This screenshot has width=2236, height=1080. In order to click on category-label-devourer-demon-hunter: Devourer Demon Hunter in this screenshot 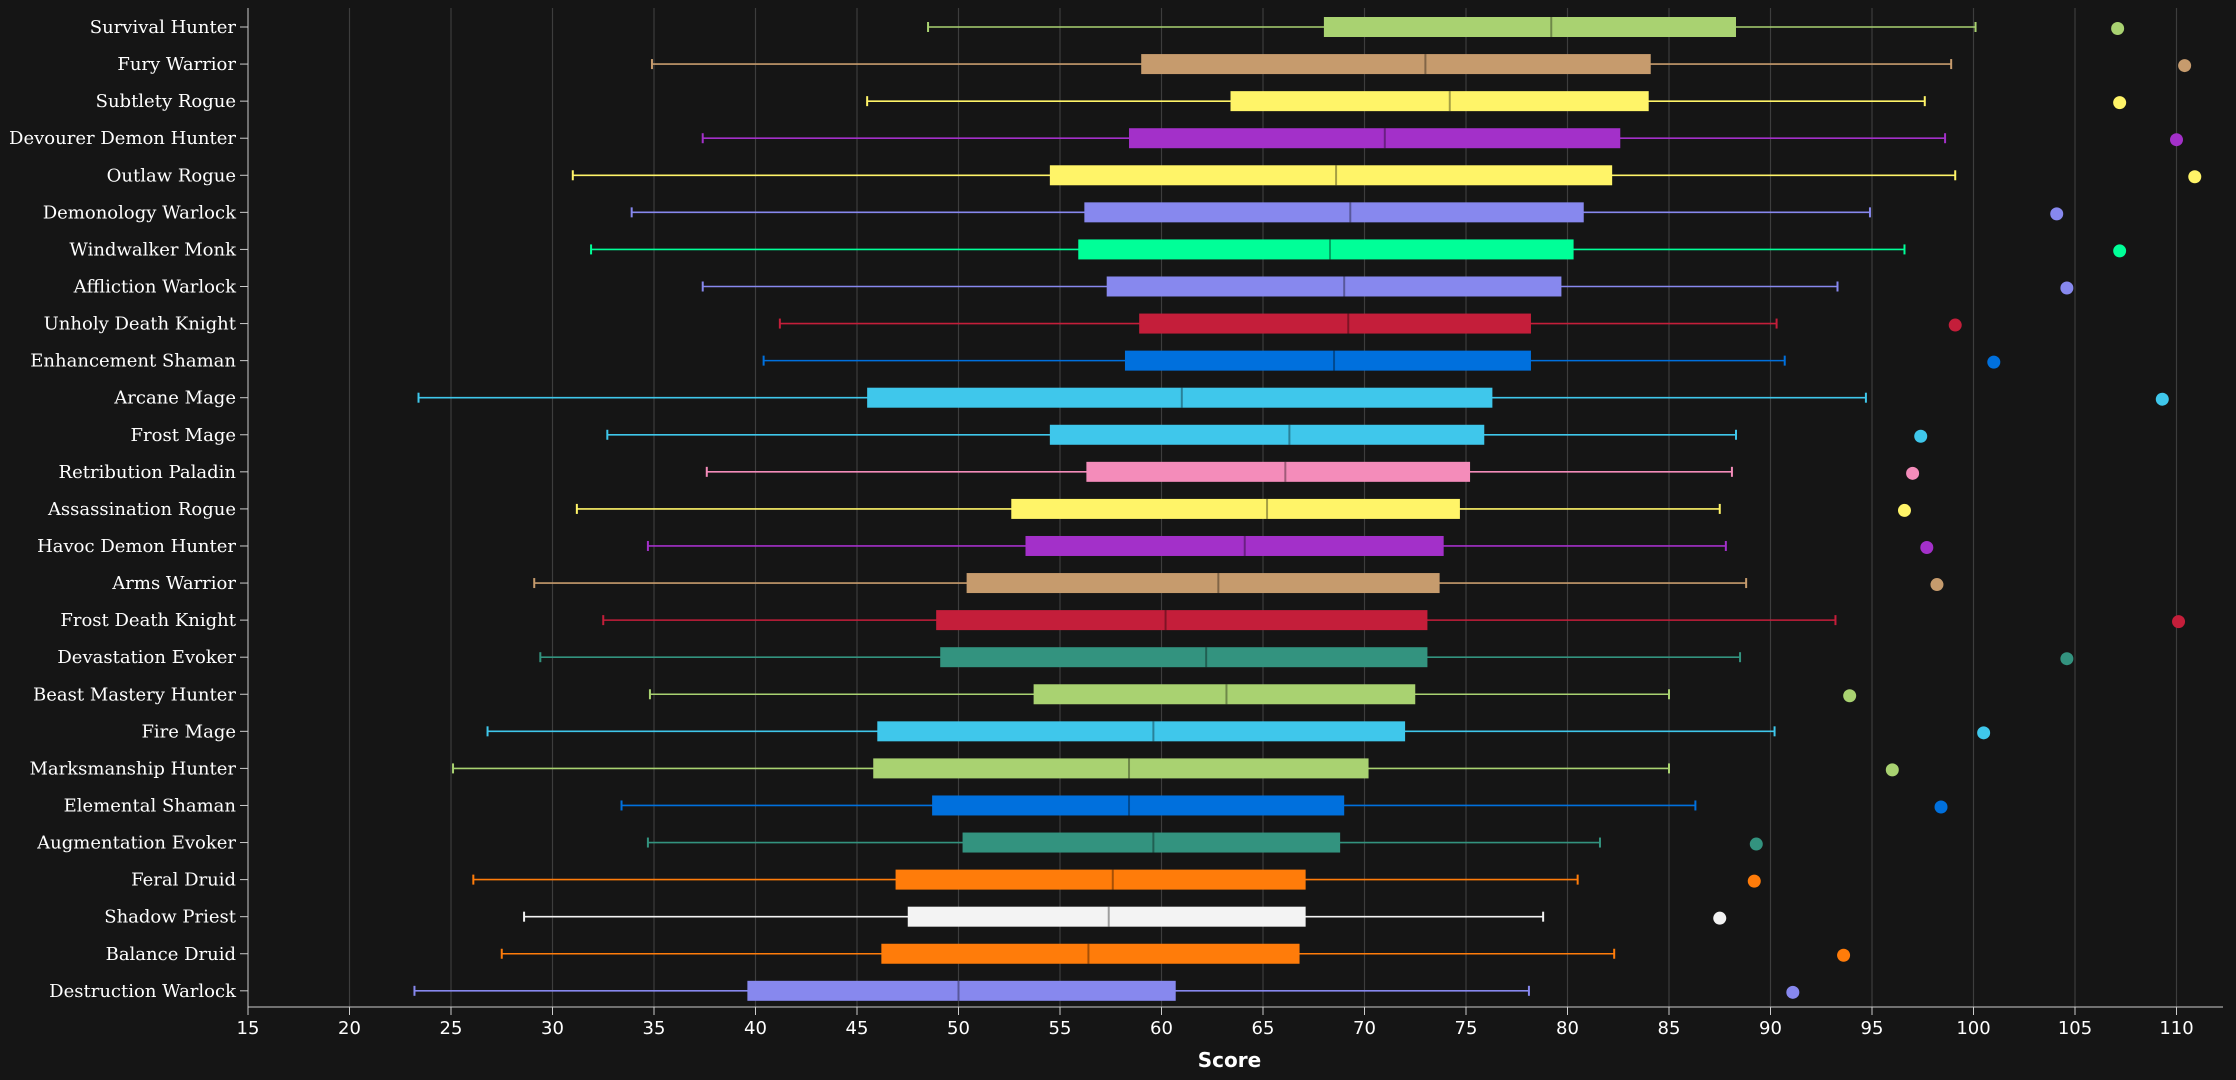, I will do `click(122, 138)`.